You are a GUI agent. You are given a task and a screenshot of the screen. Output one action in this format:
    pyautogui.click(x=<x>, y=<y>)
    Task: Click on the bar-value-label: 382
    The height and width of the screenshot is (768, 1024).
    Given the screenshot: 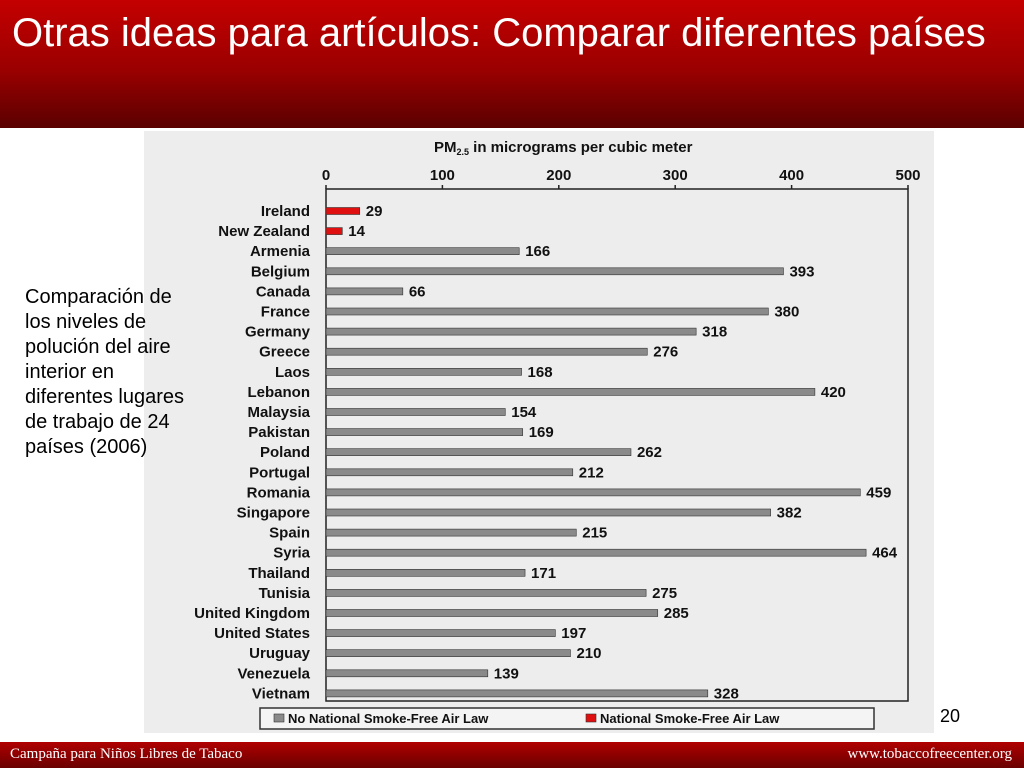 What is the action you would take?
    pyautogui.click(x=789, y=513)
    